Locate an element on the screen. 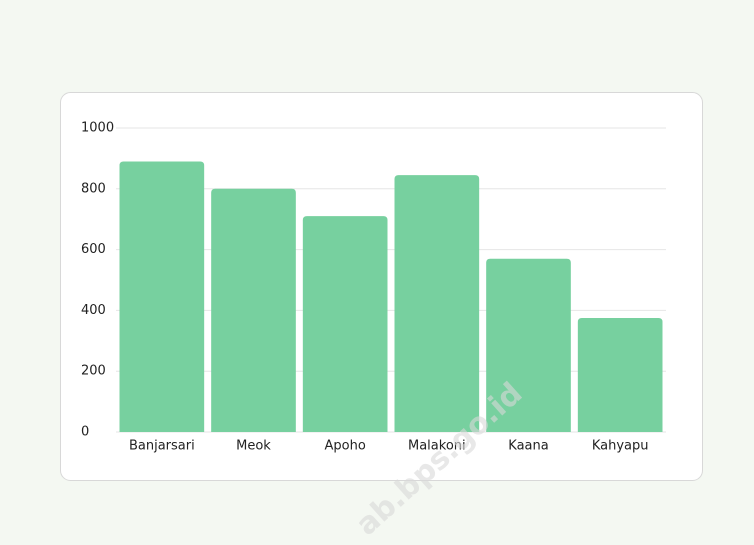 The height and width of the screenshot is (545, 754). x-tick-label: Kahyapu is located at coordinates (620, 446).